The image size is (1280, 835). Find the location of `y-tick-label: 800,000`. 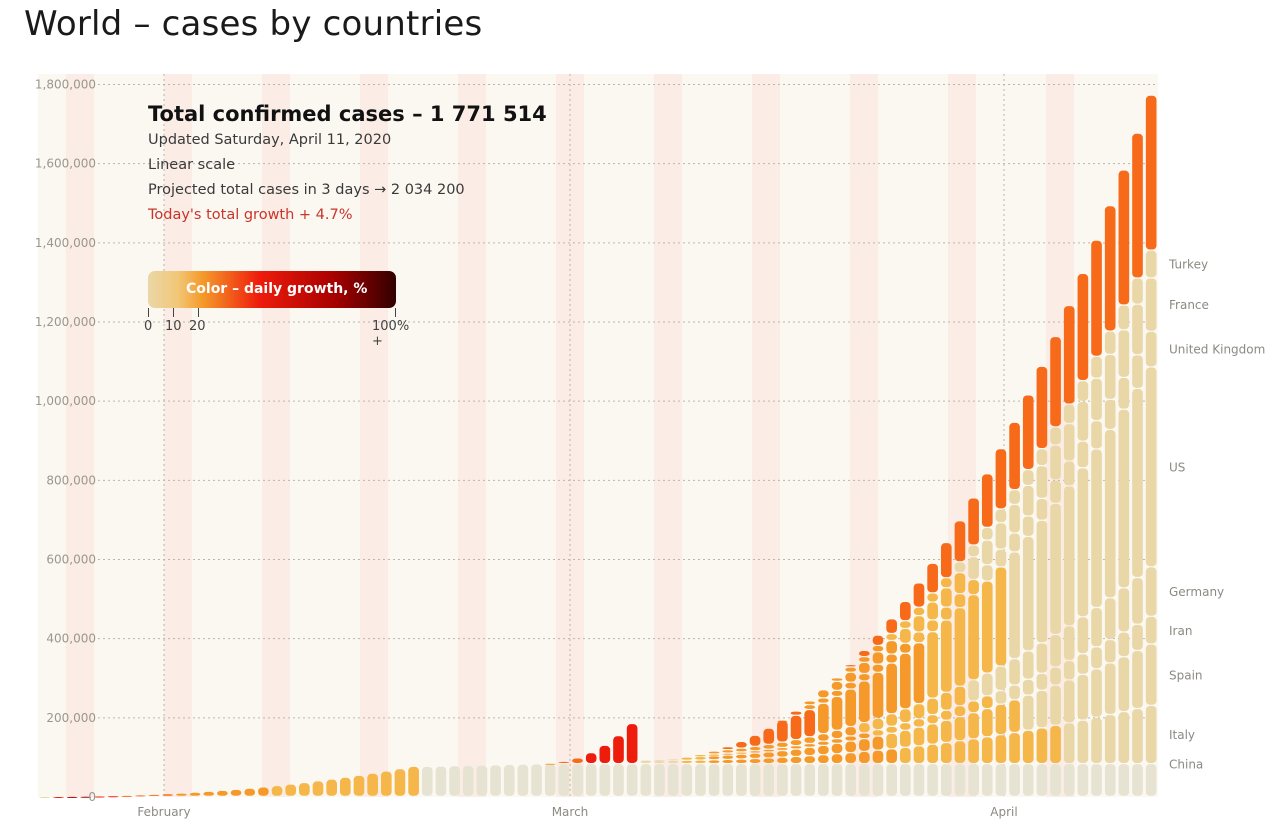

y-tick-label: 800,000 is located at coordinates (71, 480).